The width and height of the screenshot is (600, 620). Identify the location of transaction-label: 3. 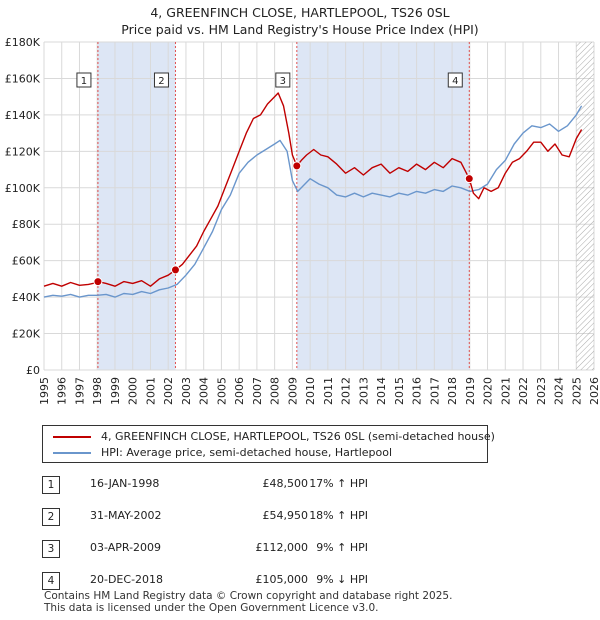
(283, 81).